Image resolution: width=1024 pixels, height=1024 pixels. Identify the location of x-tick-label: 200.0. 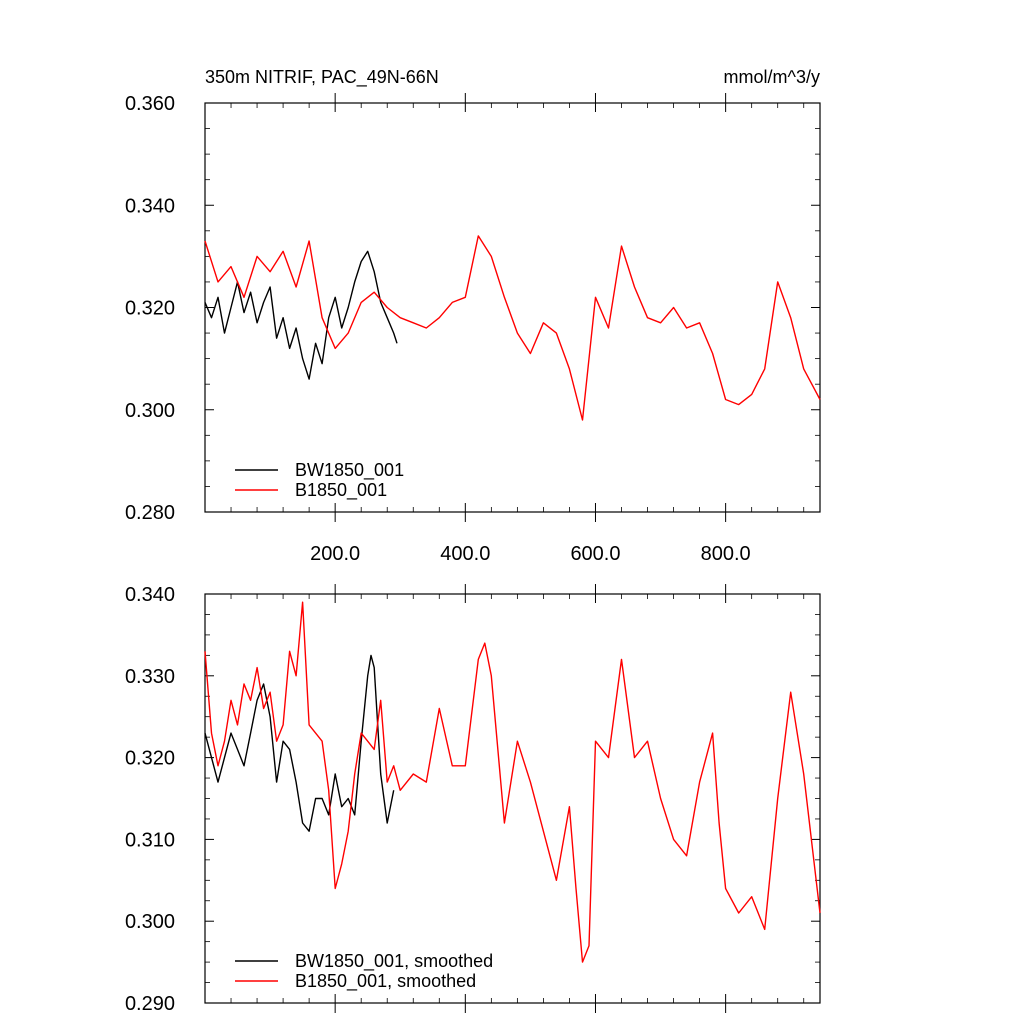
(335, 554).